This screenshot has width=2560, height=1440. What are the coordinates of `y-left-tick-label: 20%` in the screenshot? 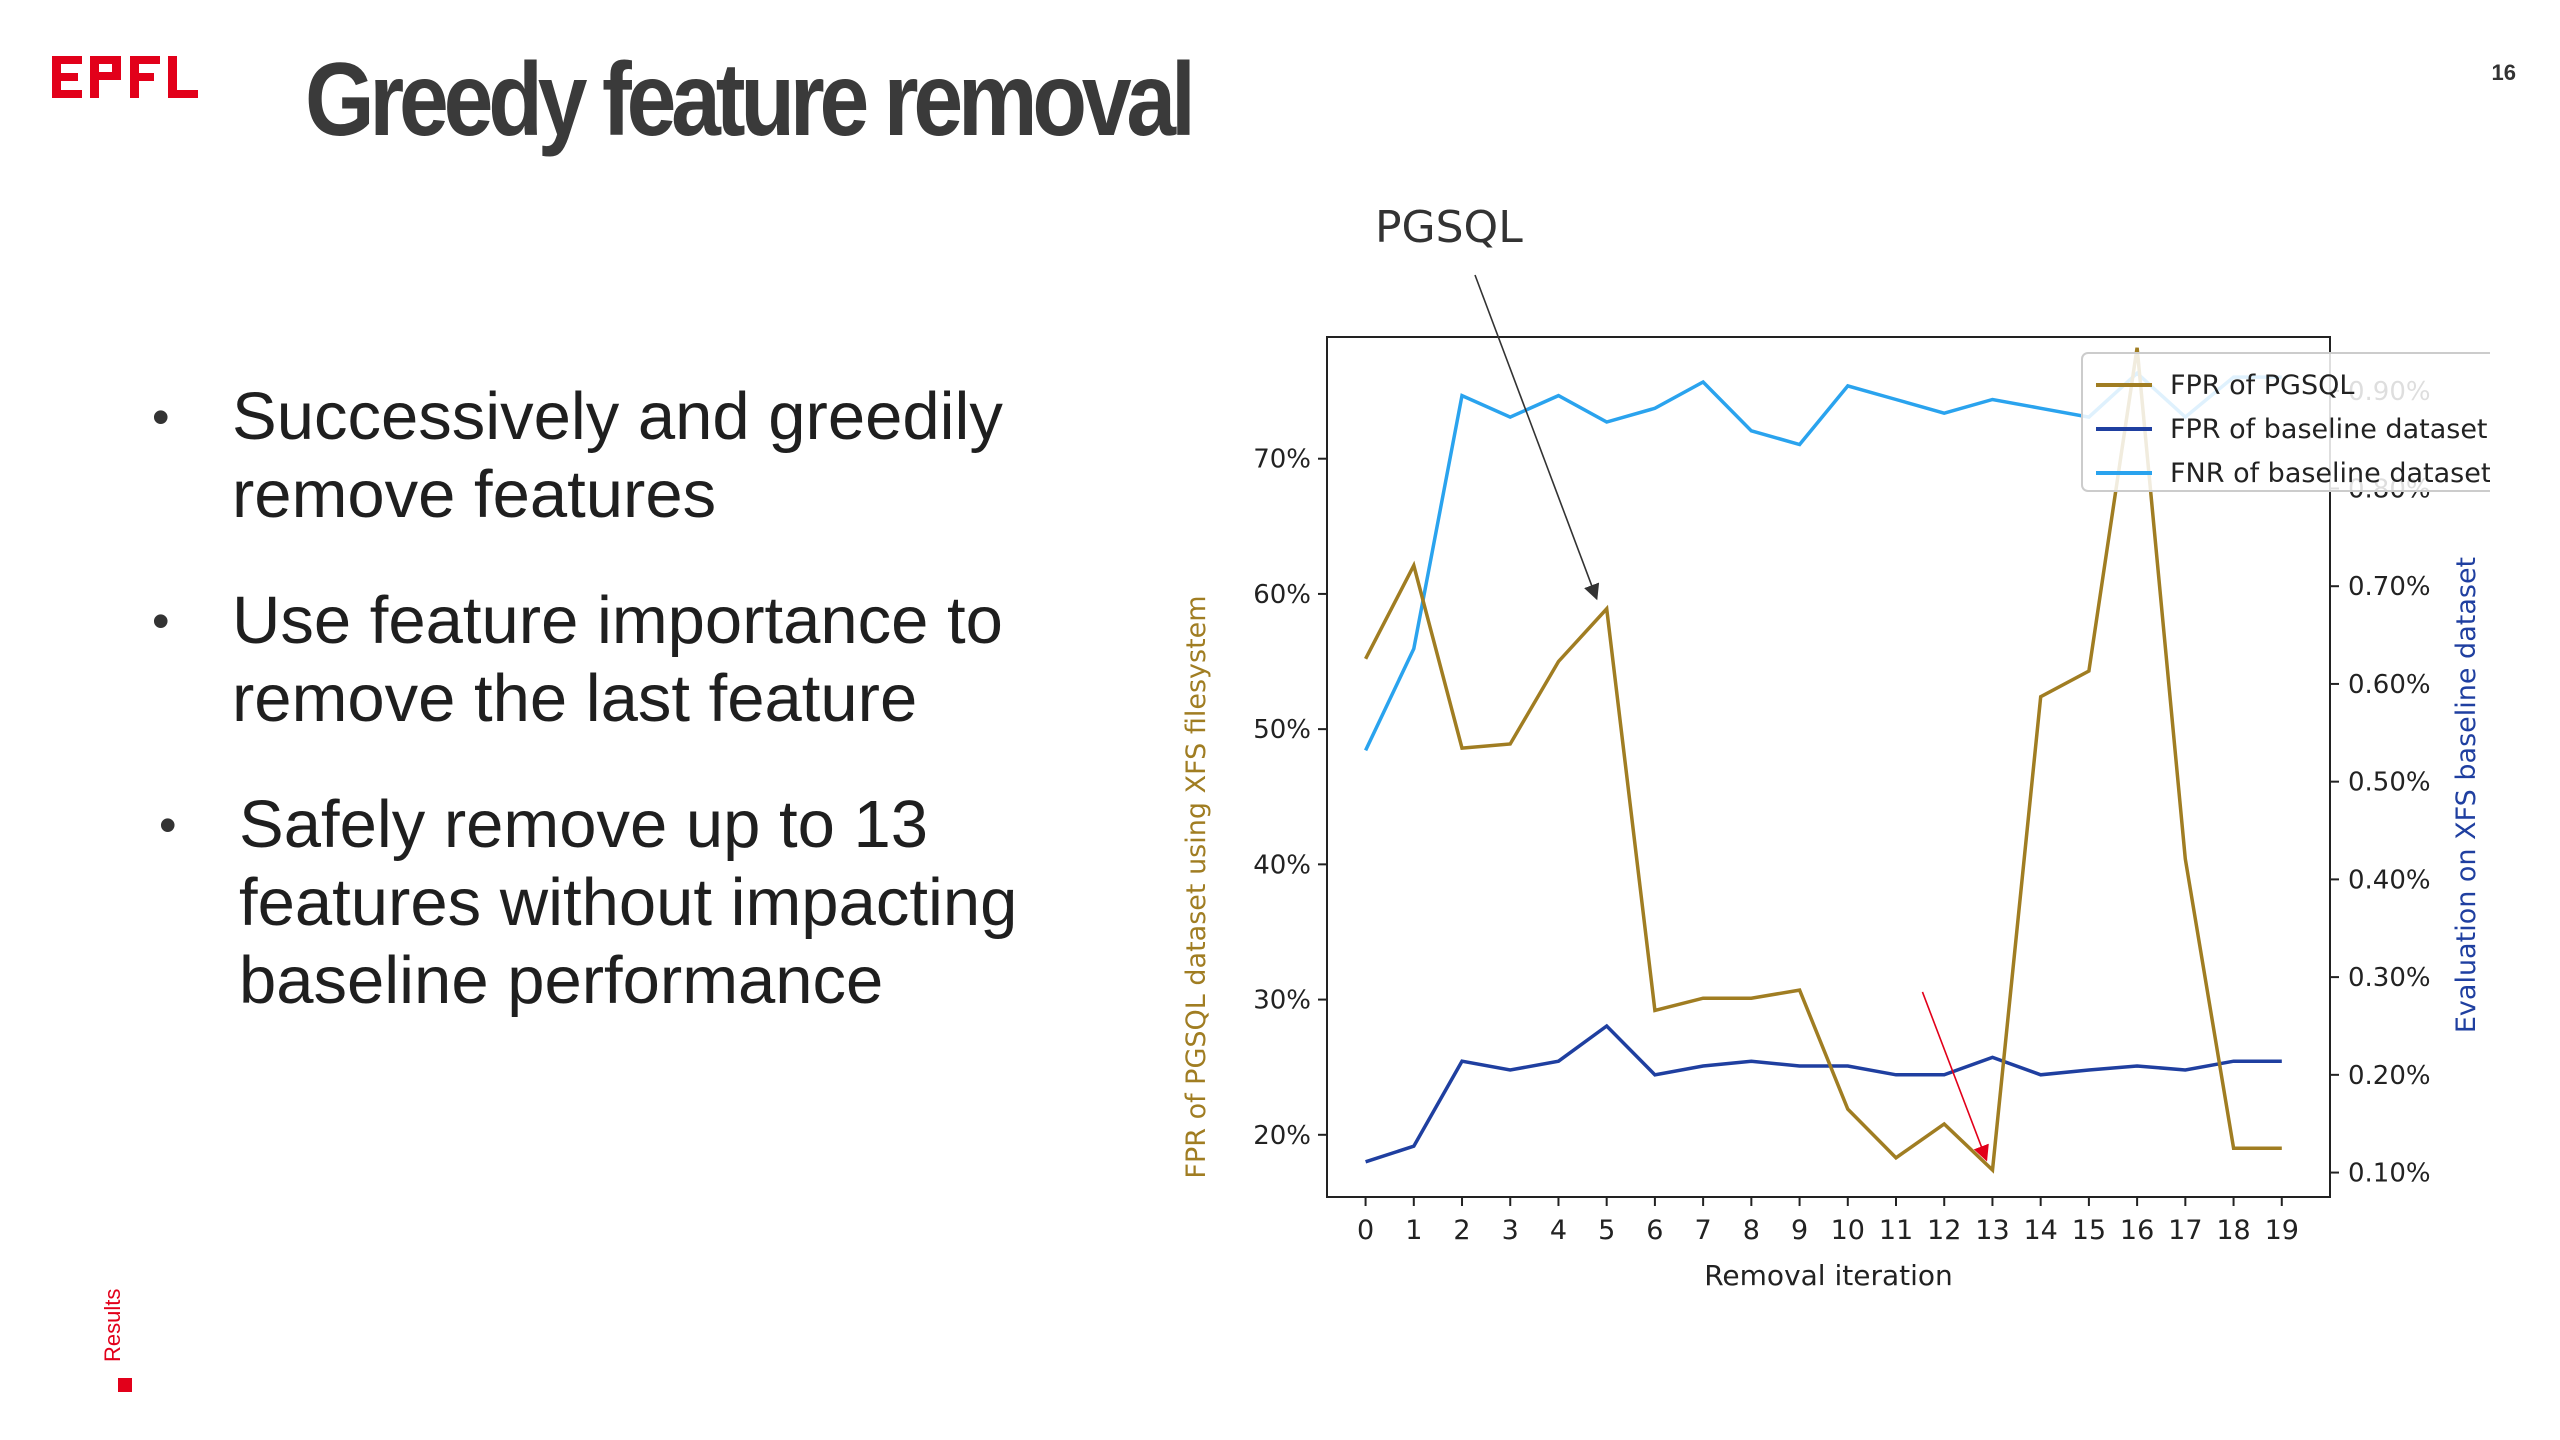 It's located at (1282, 1136).